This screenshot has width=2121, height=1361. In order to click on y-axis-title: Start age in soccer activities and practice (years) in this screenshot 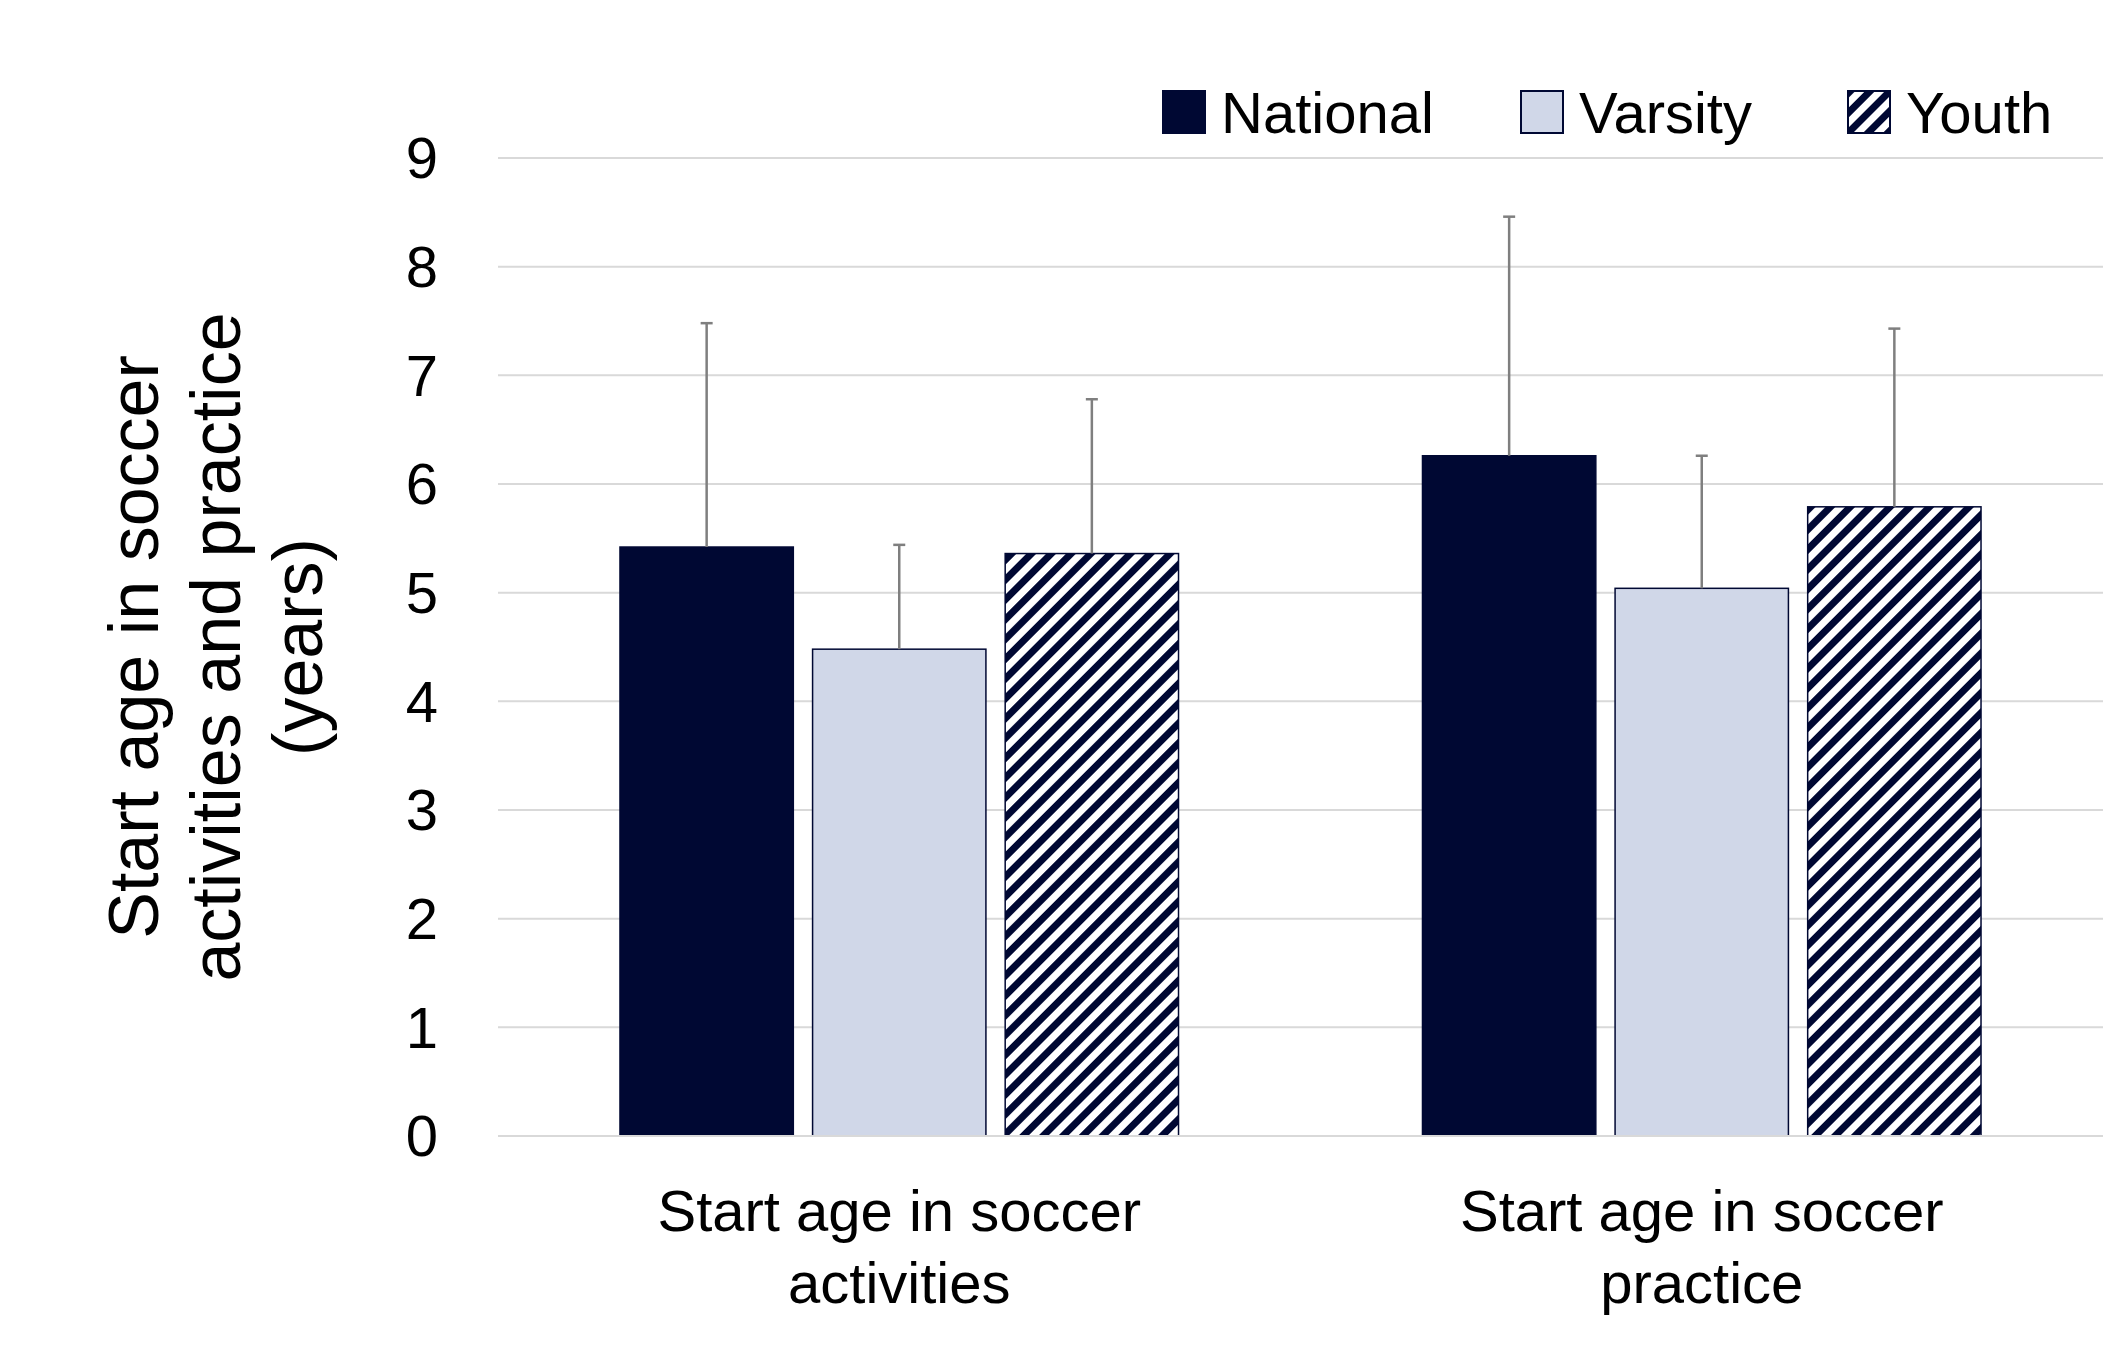, I will do `click(216, 647)`.